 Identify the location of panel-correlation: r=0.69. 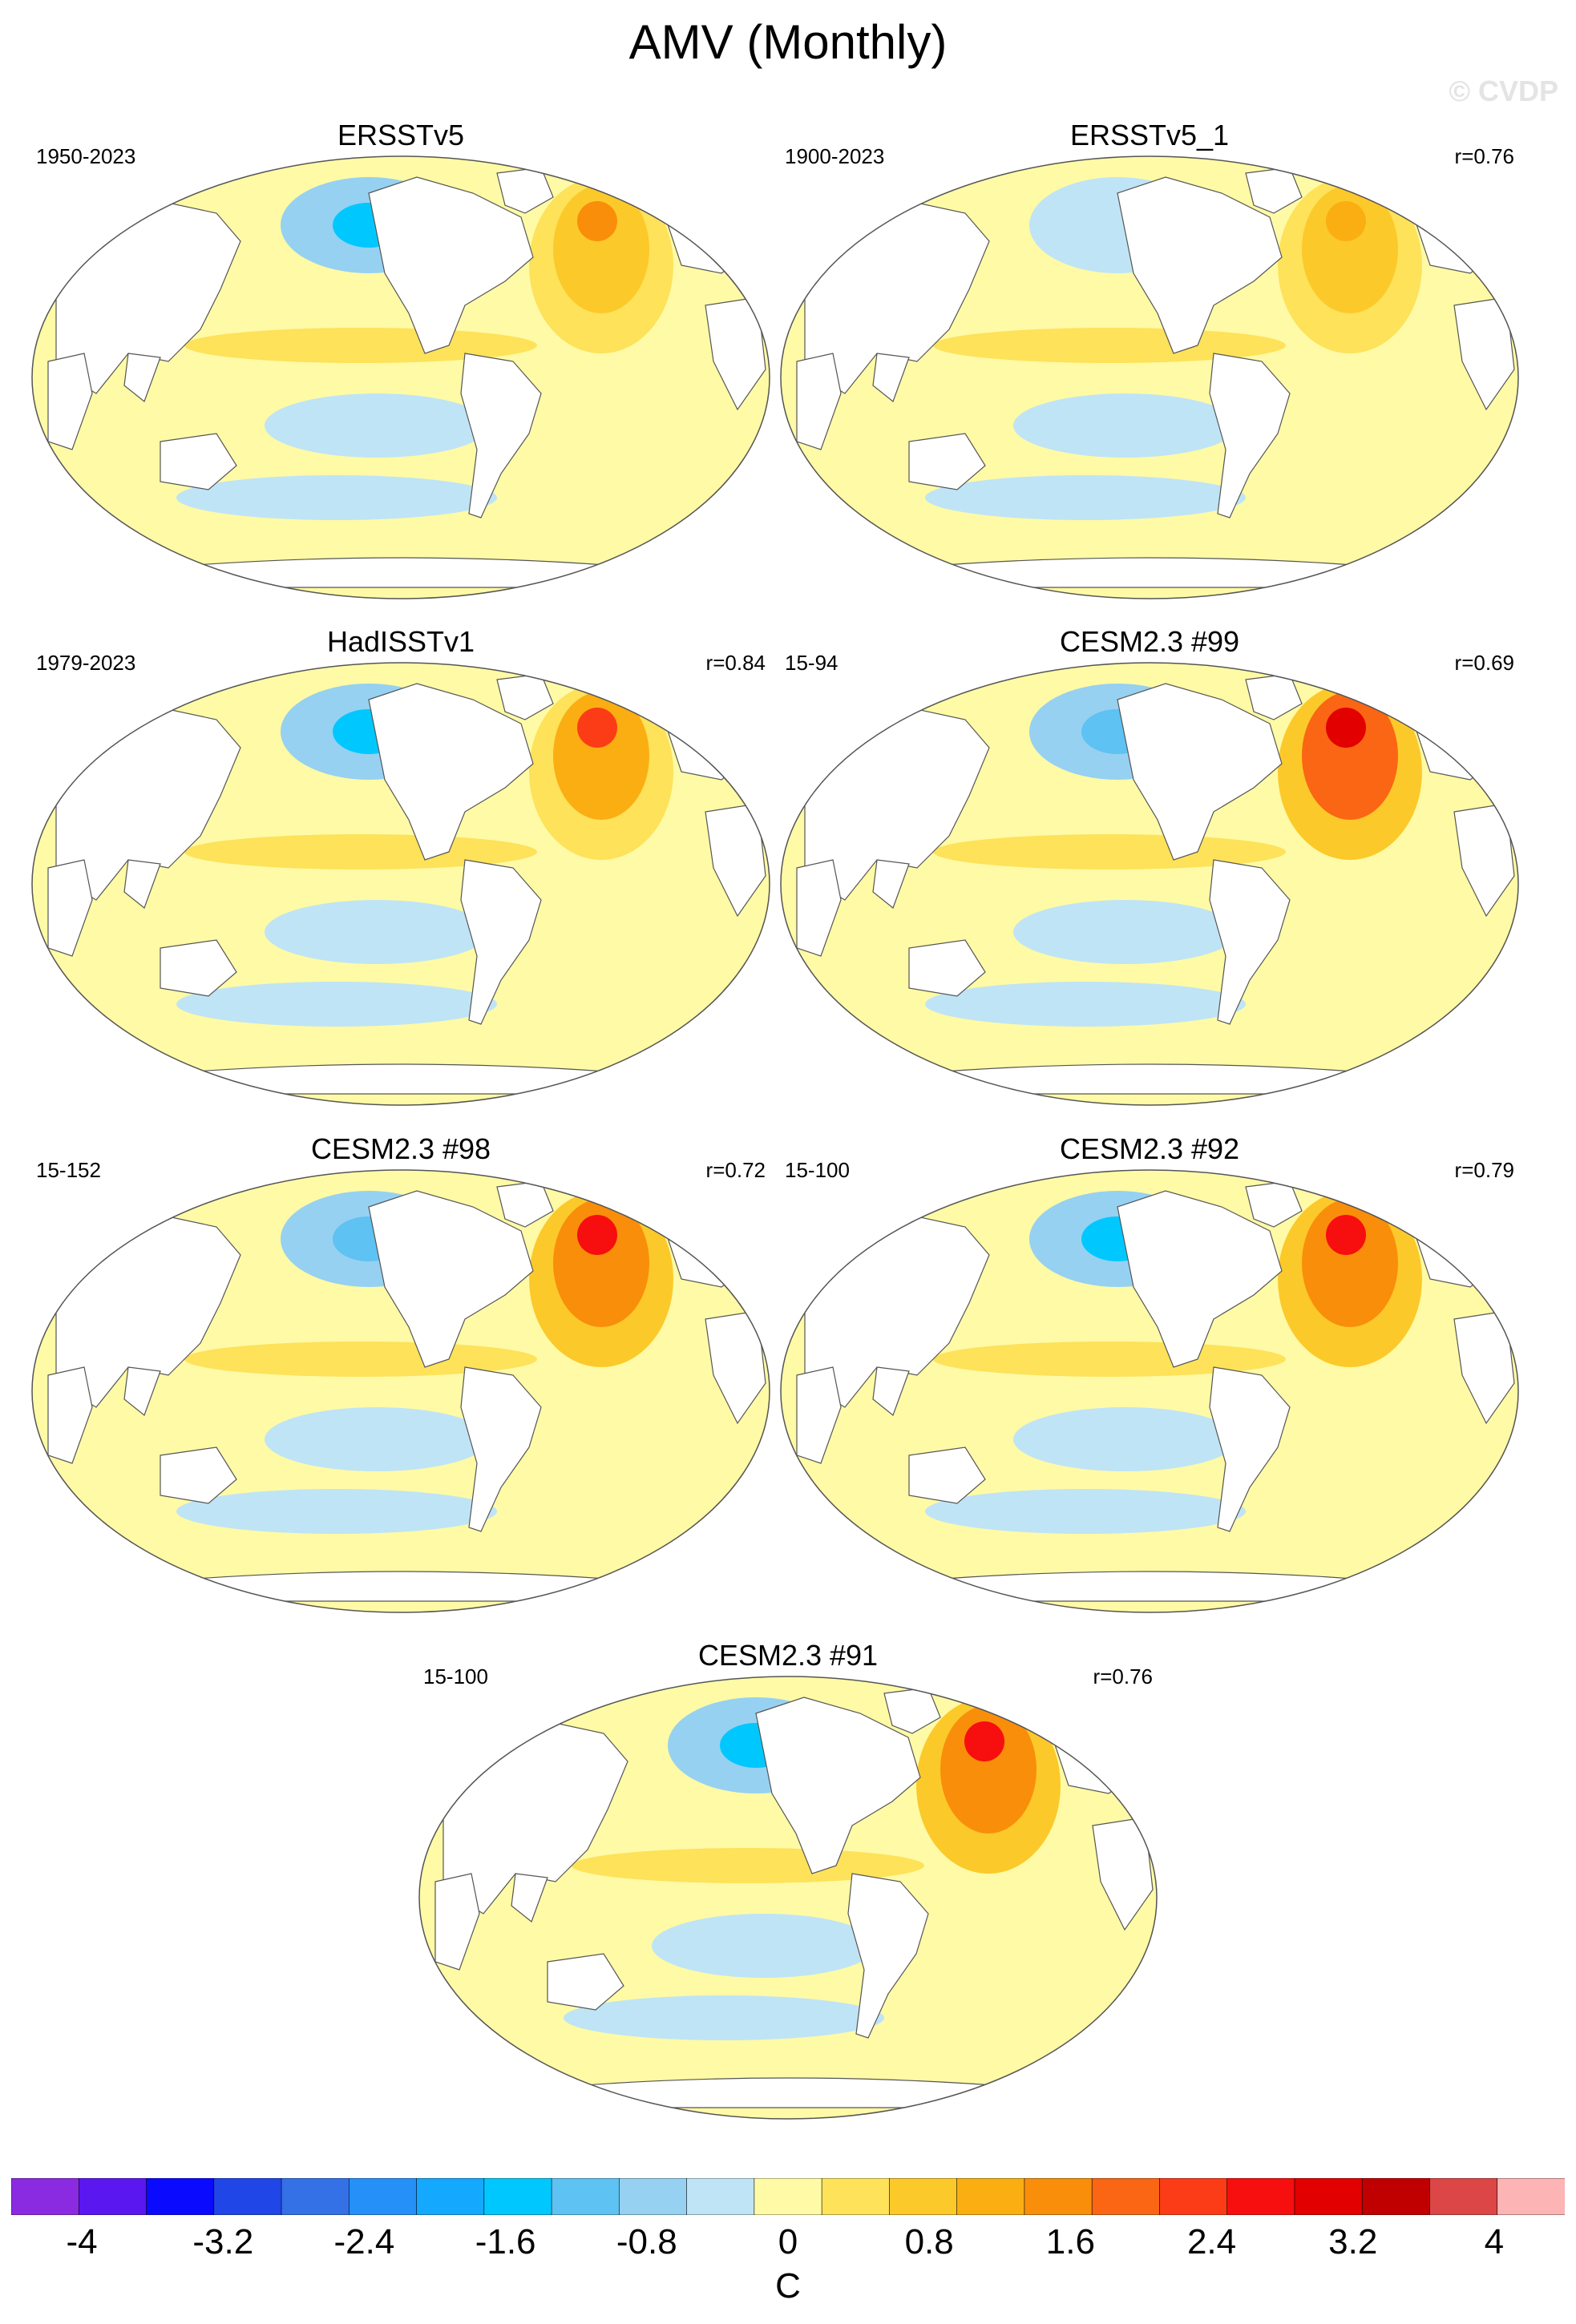
(1484, 663).